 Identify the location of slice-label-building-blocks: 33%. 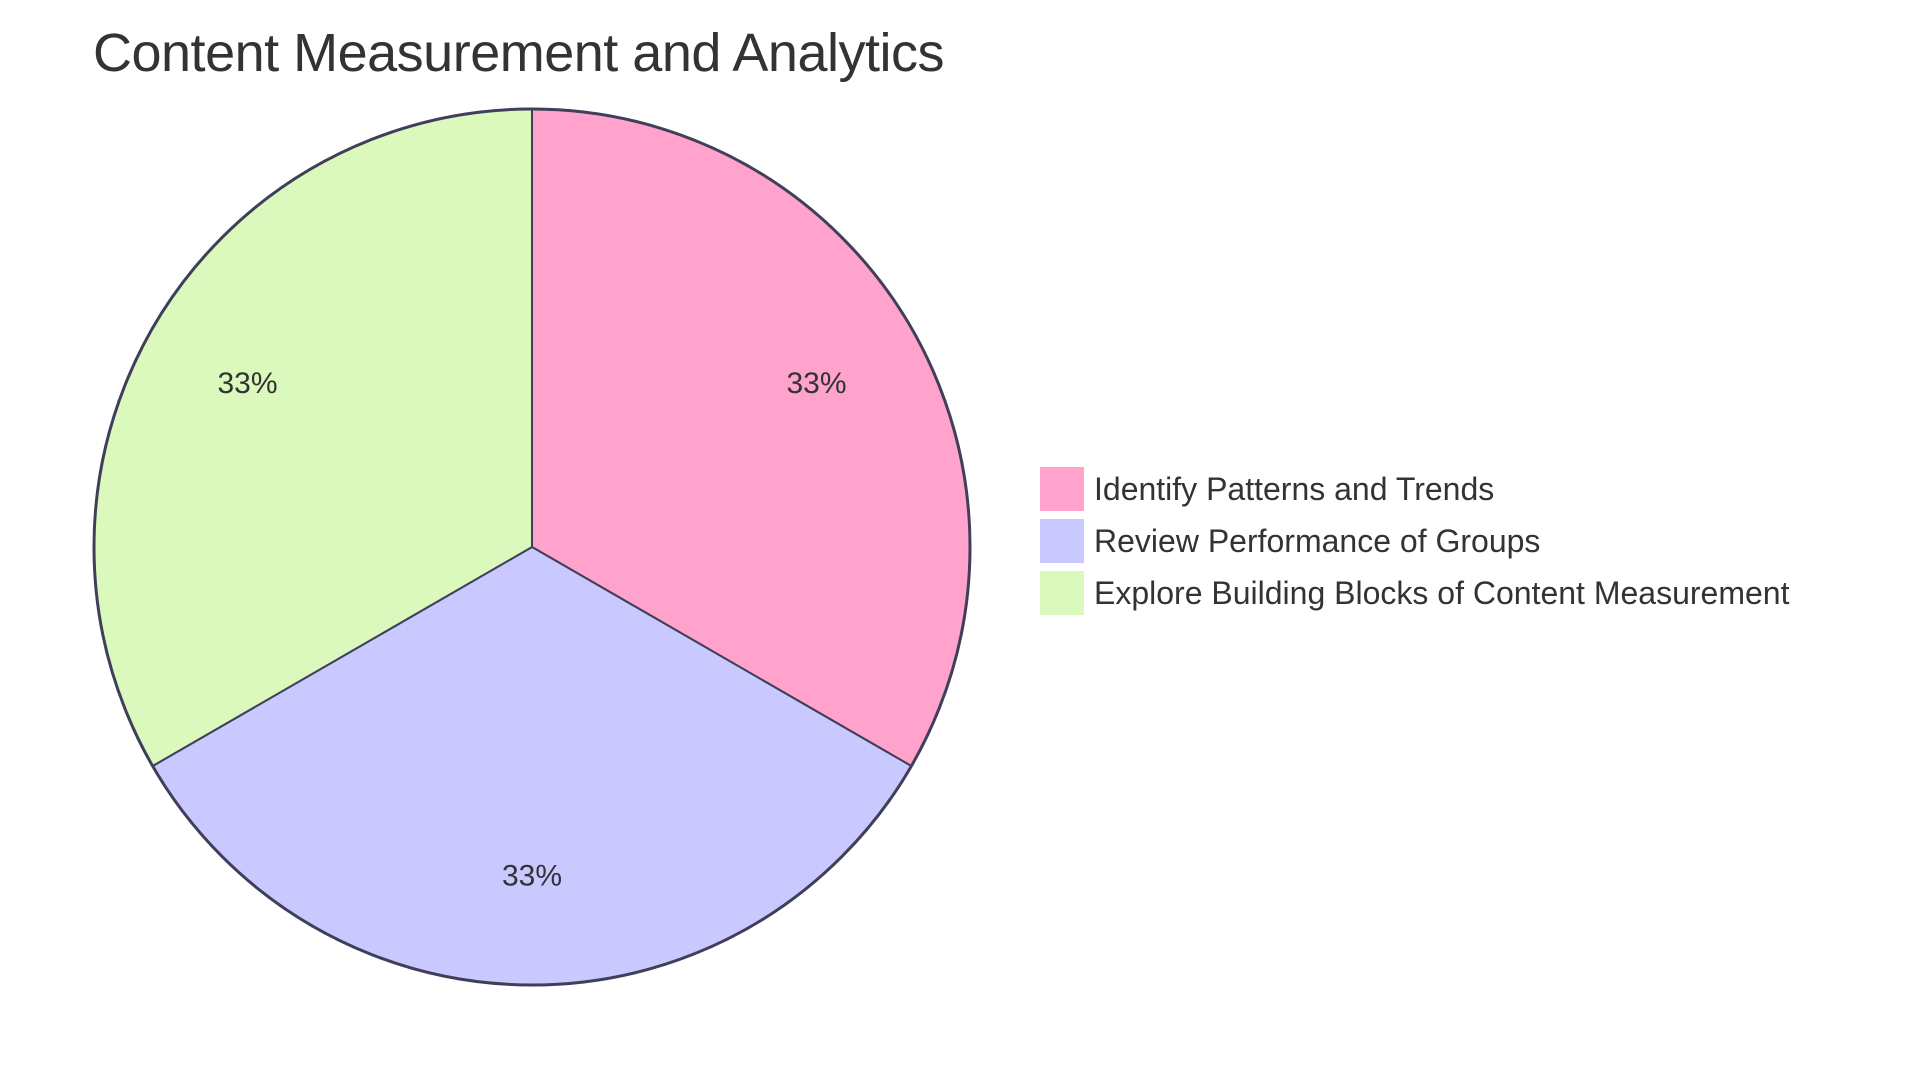
(247, 383).